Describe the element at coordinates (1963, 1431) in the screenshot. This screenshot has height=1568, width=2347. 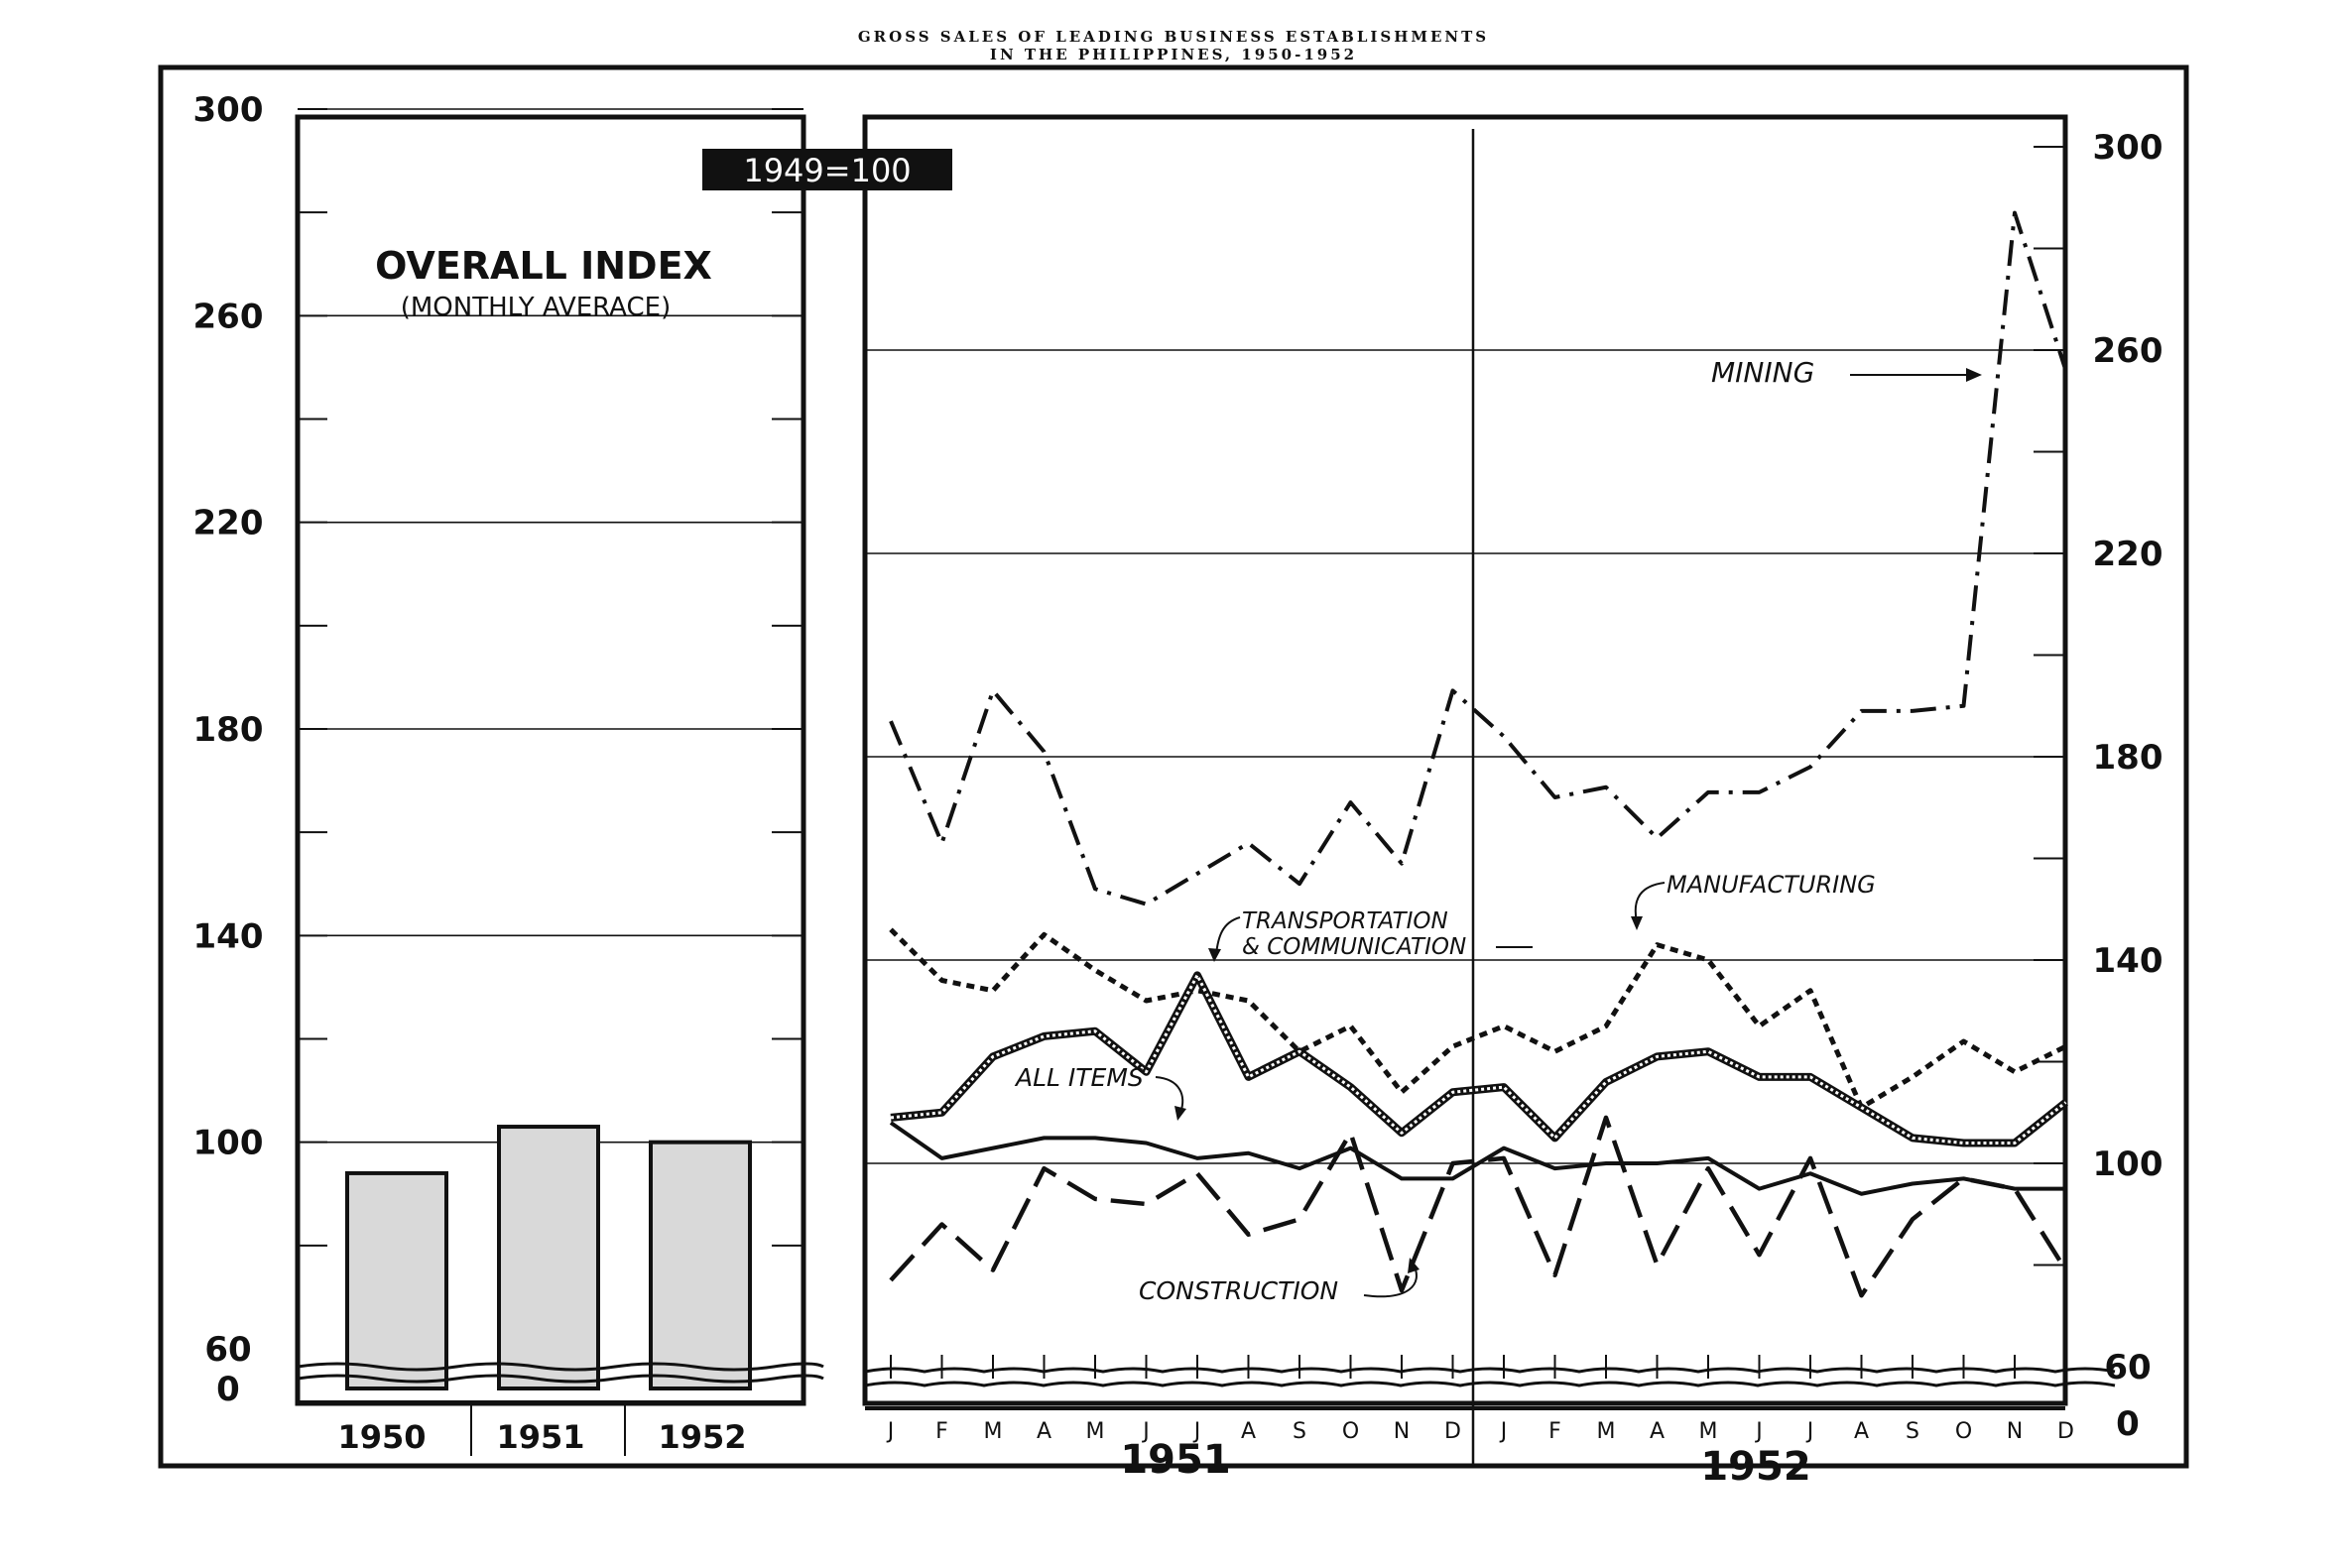
I see `month-label-21: O` at that location.